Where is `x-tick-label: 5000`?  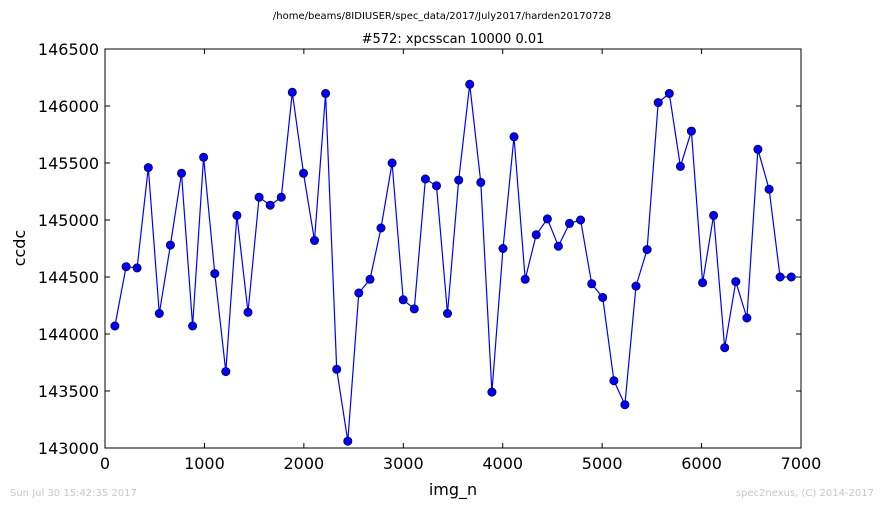
x-tick-label: 5000 is located at coordinates (602, 463).